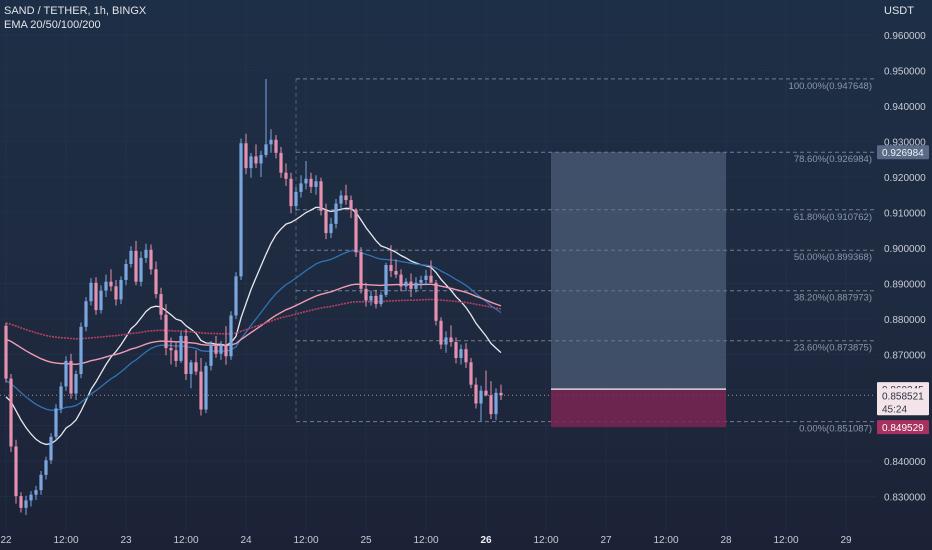 This screenshot has width=932, height=550. Describe the element at coordinates (905, 285) in the screenshot. I see `y-tick-label: 0.890000` at that location.